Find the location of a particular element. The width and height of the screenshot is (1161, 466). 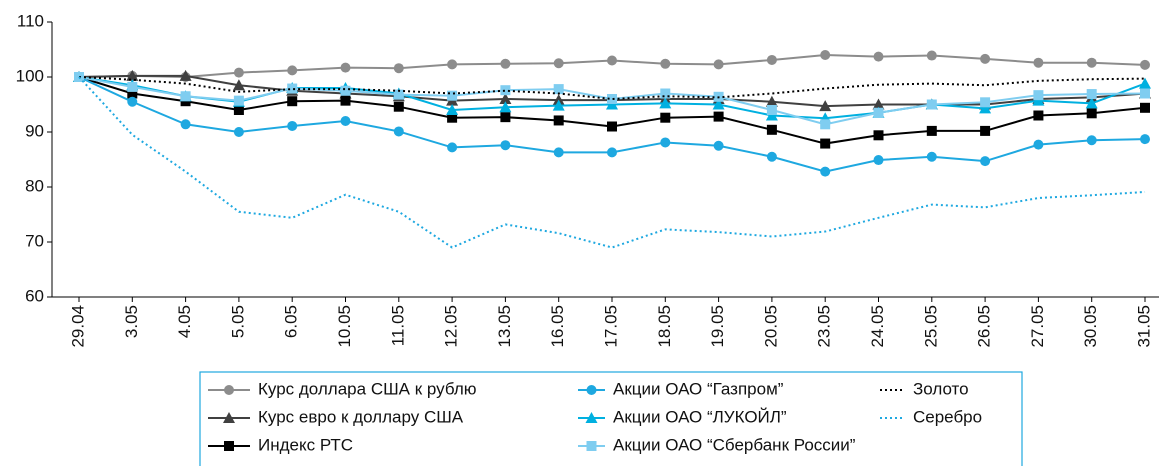

legend-label: Акции ОАО “Газпром” is located at coordinates (698, 388).